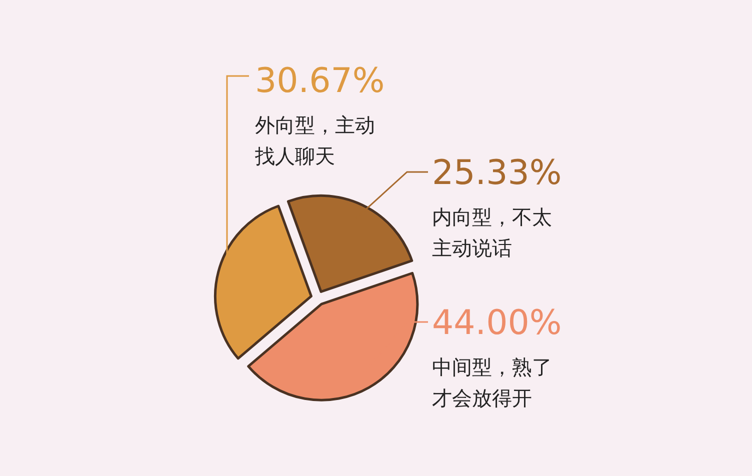  Describe the element at coordinates (492, 382) in the screenshot. I see `slice-label: 中间型，熟了才会放得开` at that location.